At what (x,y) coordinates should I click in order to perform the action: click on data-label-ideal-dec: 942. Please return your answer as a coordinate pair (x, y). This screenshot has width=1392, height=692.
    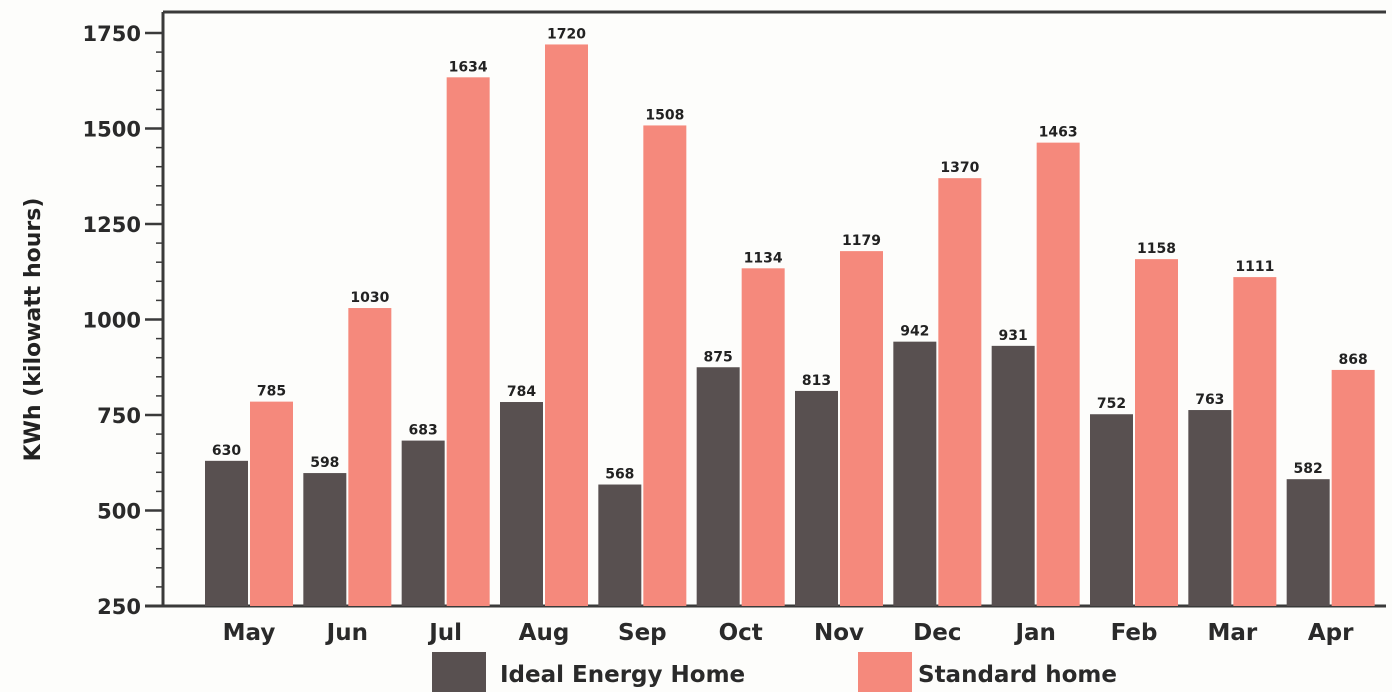
    Looking at the image, I should click on (914, 332).